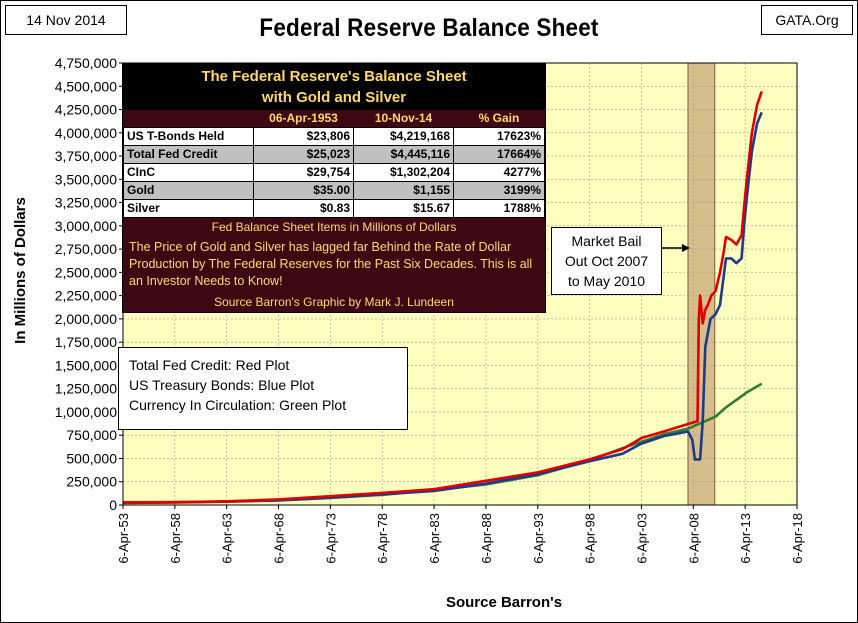 The height and width of the screenshot is (623, 858). Describe the element at coordinates (334, 99) in the screenshot. I see `table-title-line2: with Gold and Silver` at that location.